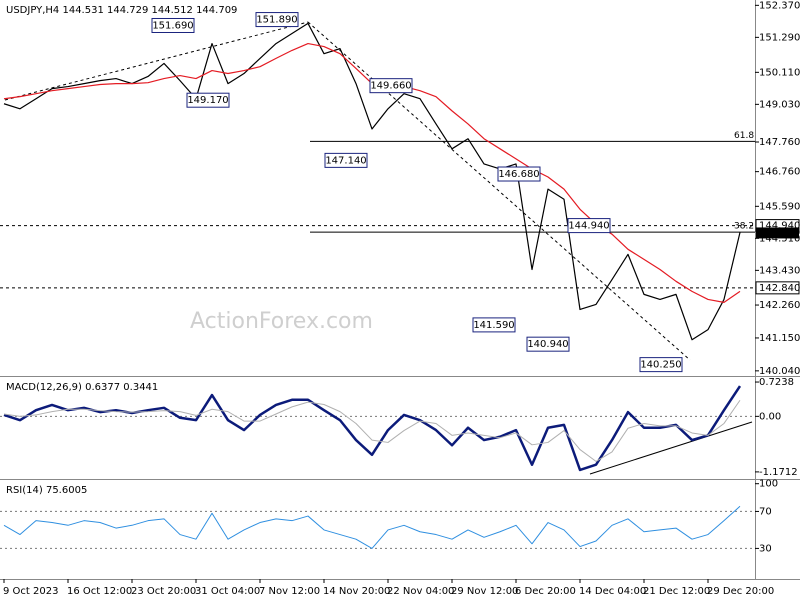 Image resolution: width=800 pixels, height=600 pixels. Describe the element at coordinates (779, 72) in the screenshot. I see `y-tick-label: 150.110` at that location.